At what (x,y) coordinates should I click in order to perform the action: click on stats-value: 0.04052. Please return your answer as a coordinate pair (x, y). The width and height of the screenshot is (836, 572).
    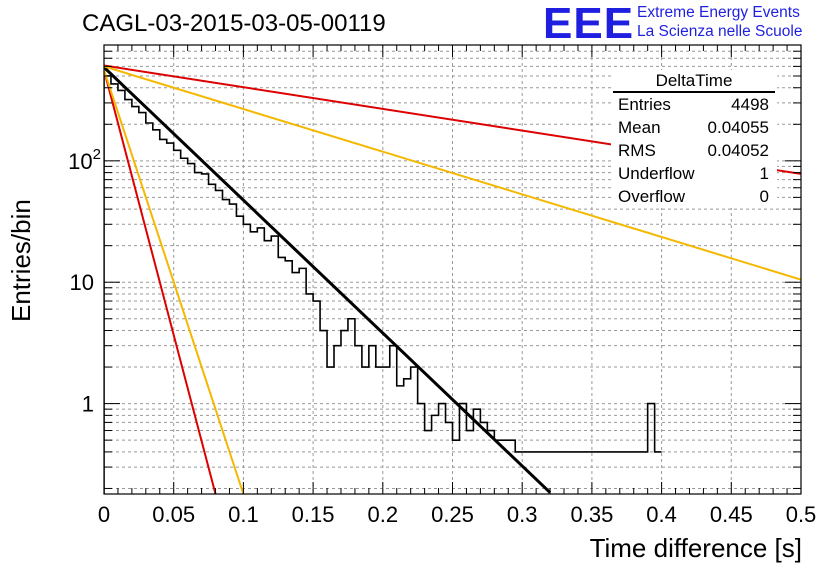
    Looking at the image, I should click on (738, 150).